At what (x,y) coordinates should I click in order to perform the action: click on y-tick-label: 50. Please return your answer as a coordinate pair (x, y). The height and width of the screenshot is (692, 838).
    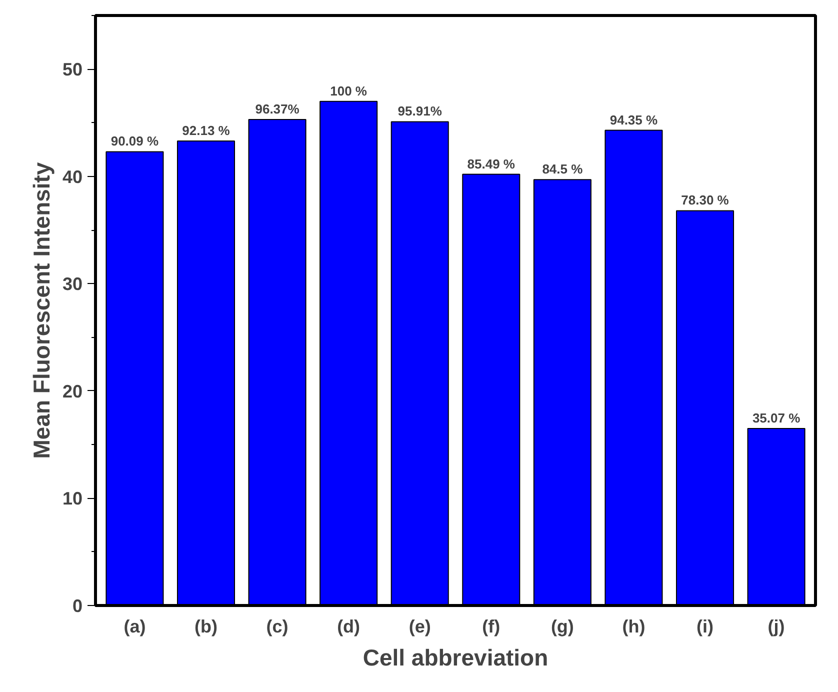
    Looking at the image, I should click on (72, 70).